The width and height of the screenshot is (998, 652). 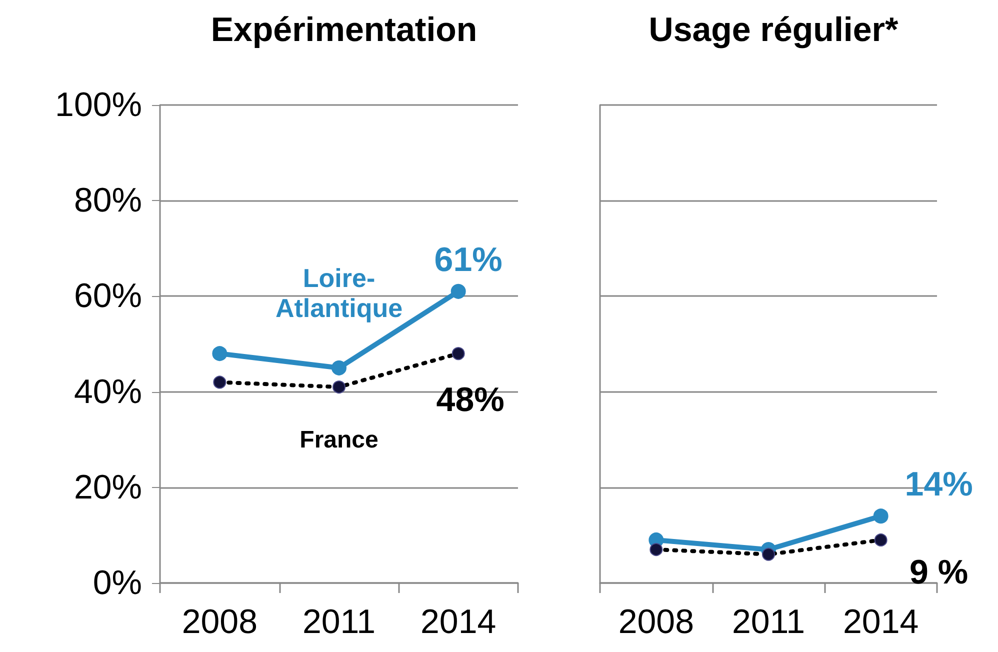 What do you see at coordinates (468, 259) in the screenshot?
I see `data-label: 61%` at bounding box center [468, 259].